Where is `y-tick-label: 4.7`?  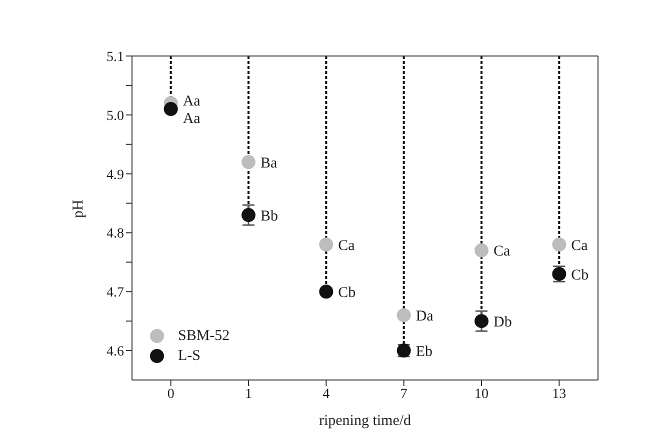 y-tick-label: 4.7 is located at coordinates (115, 293).